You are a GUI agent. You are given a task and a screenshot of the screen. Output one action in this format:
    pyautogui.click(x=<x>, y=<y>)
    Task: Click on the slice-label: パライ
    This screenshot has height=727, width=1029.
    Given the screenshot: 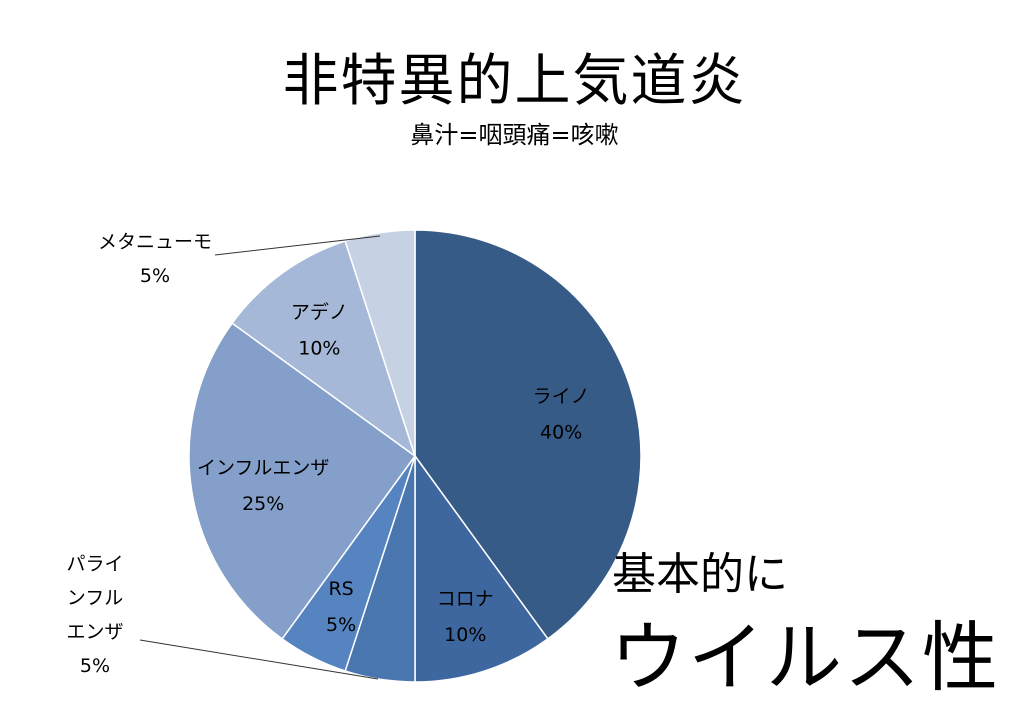 What is the action you would take?
    pyautogui.click(x=94, y=564)
    